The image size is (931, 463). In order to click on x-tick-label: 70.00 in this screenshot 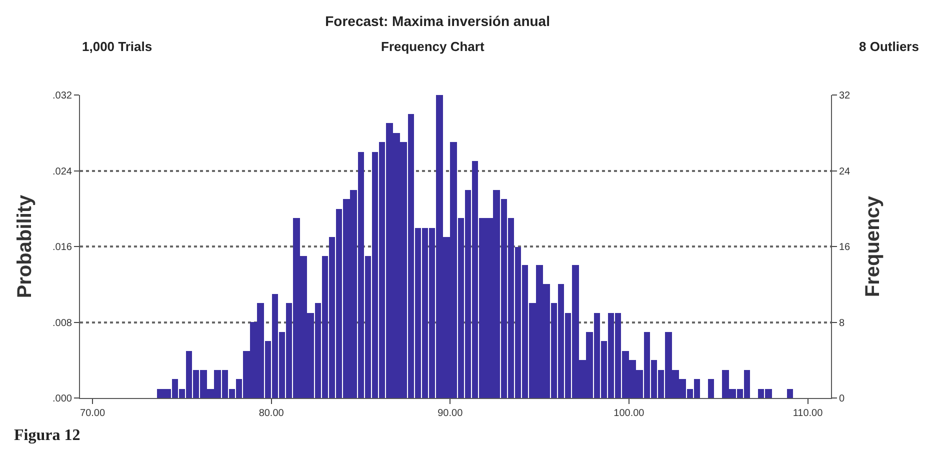, I will do `click(93, 413)`.